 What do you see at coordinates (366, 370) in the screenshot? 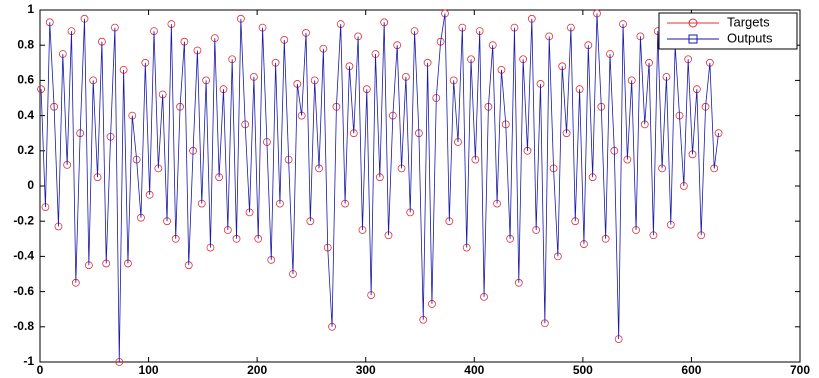
I see `x-tick-label: 300` at bounding box center [366, 370].